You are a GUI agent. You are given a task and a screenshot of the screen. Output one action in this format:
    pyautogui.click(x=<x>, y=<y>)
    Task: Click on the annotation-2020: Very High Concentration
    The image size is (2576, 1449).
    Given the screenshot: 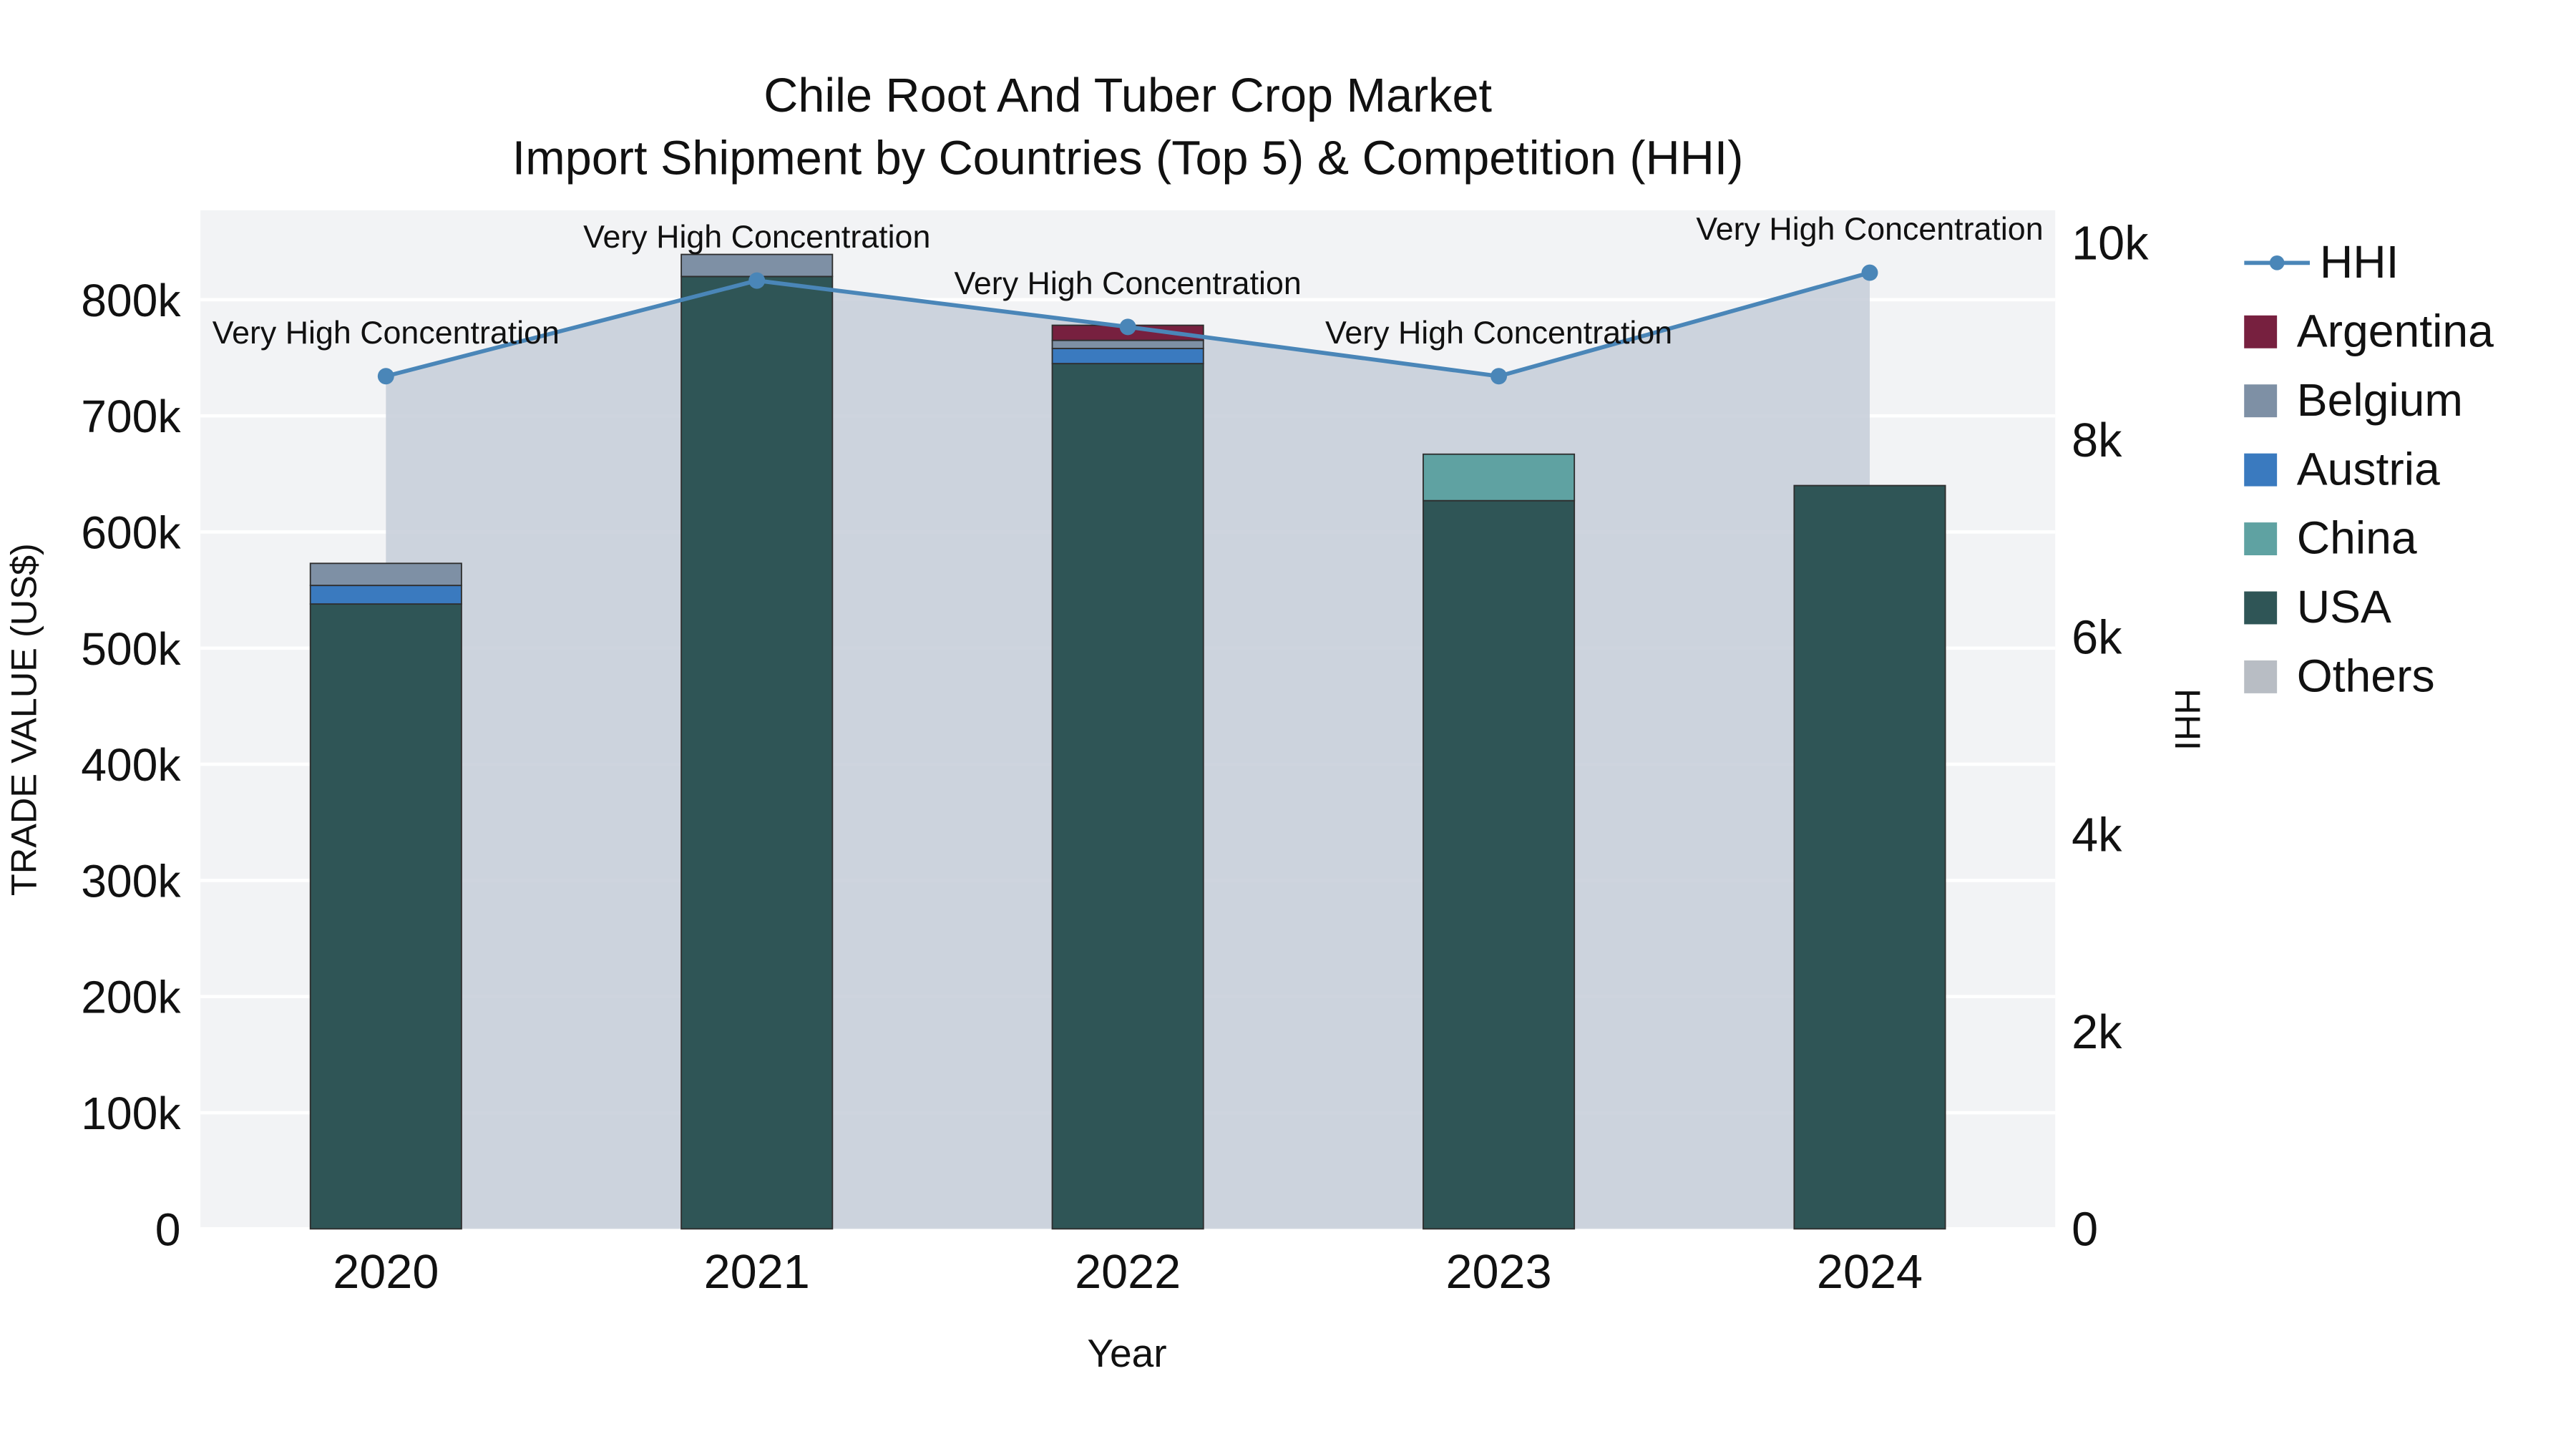 What is the action you would take?
    pyautogui.click(x=386, y=333)
    